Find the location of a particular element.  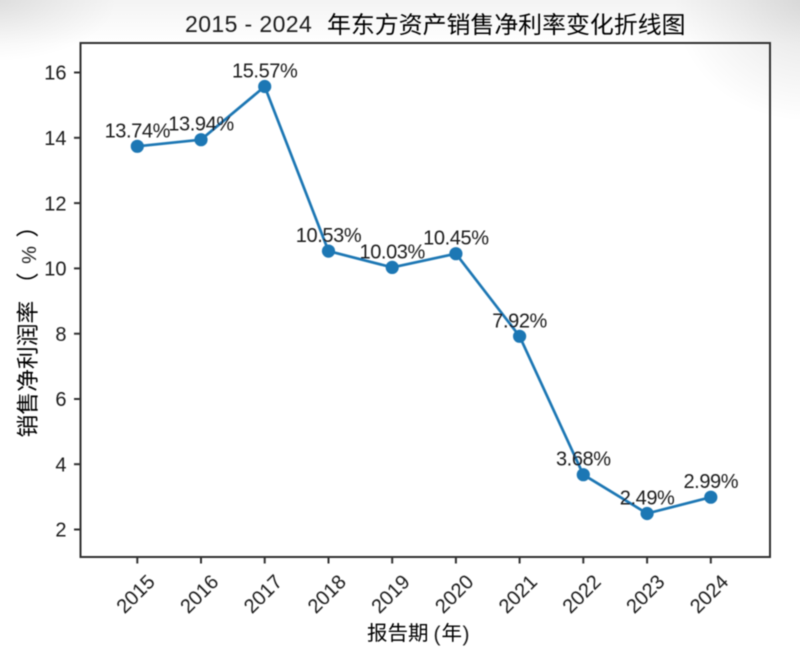

svg-text: 10 is located at coordinates (55, 270).